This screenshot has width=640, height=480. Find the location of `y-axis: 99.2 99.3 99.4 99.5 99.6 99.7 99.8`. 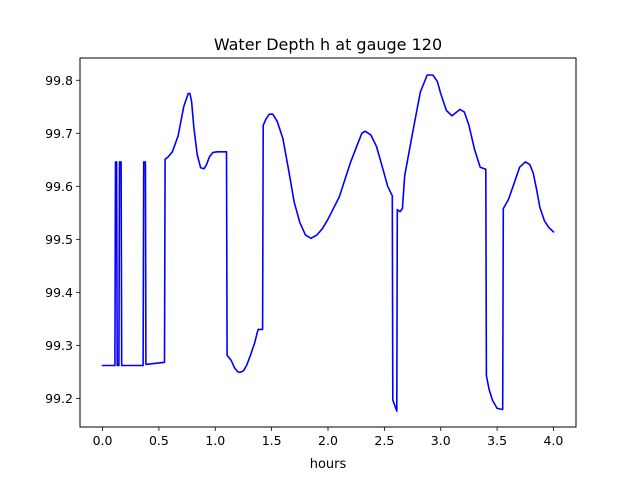

y-axis: 99.2 99.3 99.4 99.5 99.6 99.7 99.8 is located at coordinates (62, 239).